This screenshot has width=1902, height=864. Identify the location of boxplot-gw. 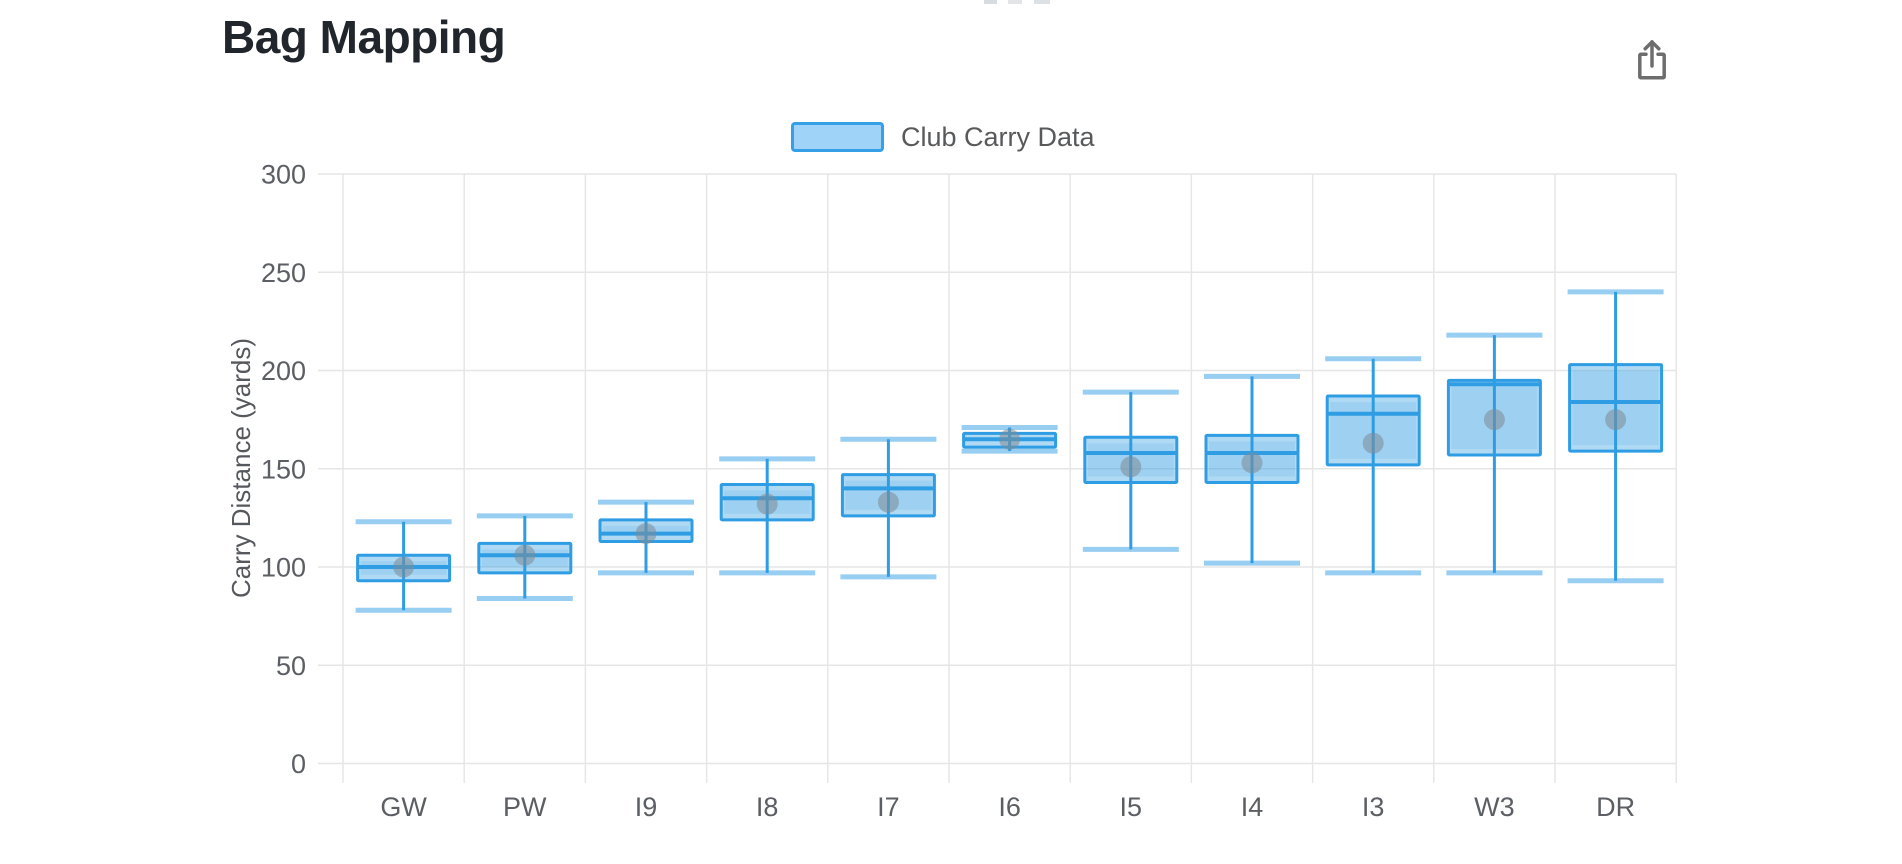
(403, 566).